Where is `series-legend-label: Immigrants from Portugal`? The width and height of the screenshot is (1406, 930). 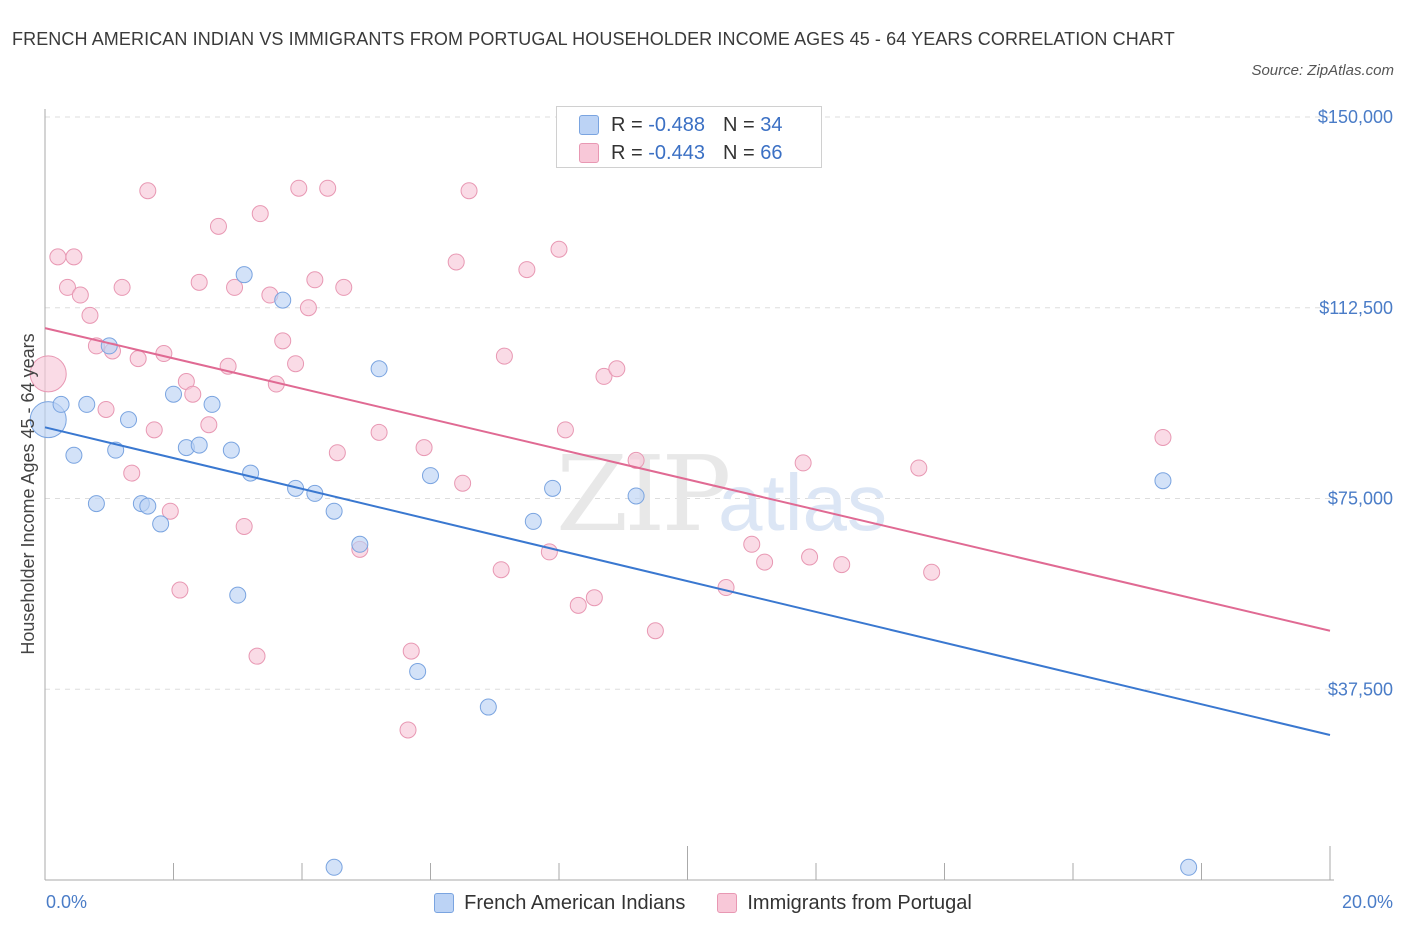
series-legend-label: Immigrants from Portugal is located at coordinates (859, 902).